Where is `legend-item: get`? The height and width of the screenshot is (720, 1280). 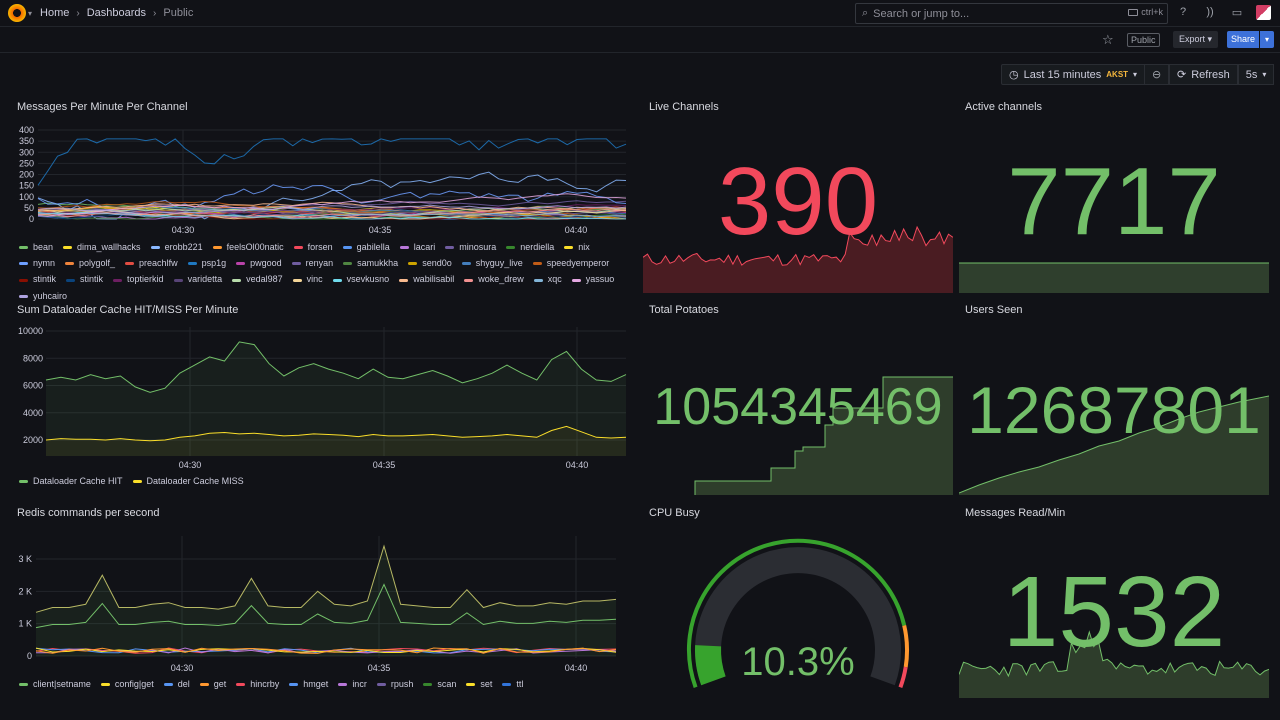
legend-item: get is located at coordinates (212, 685).